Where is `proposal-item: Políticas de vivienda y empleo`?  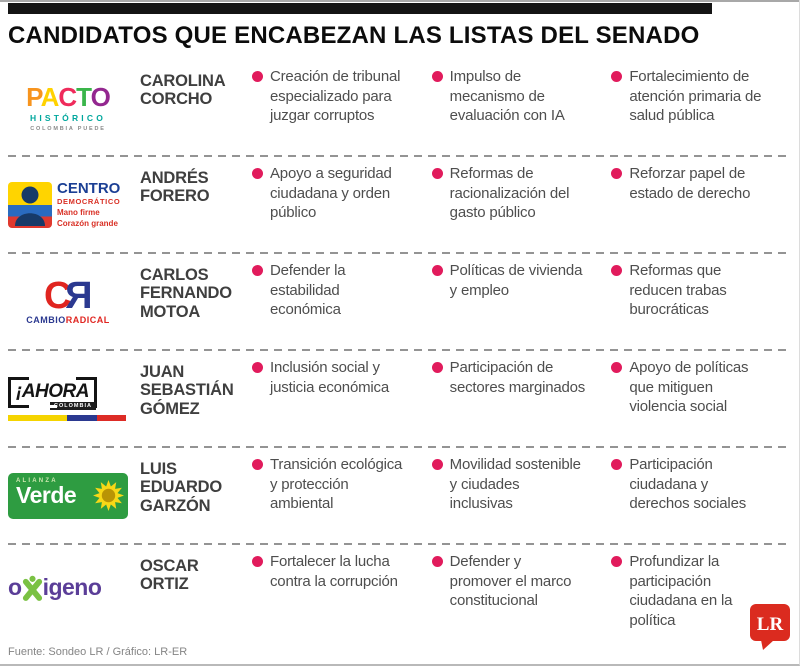 proposal-item: Políticas de vivienda y empleo is located at coordinates (521, 287).